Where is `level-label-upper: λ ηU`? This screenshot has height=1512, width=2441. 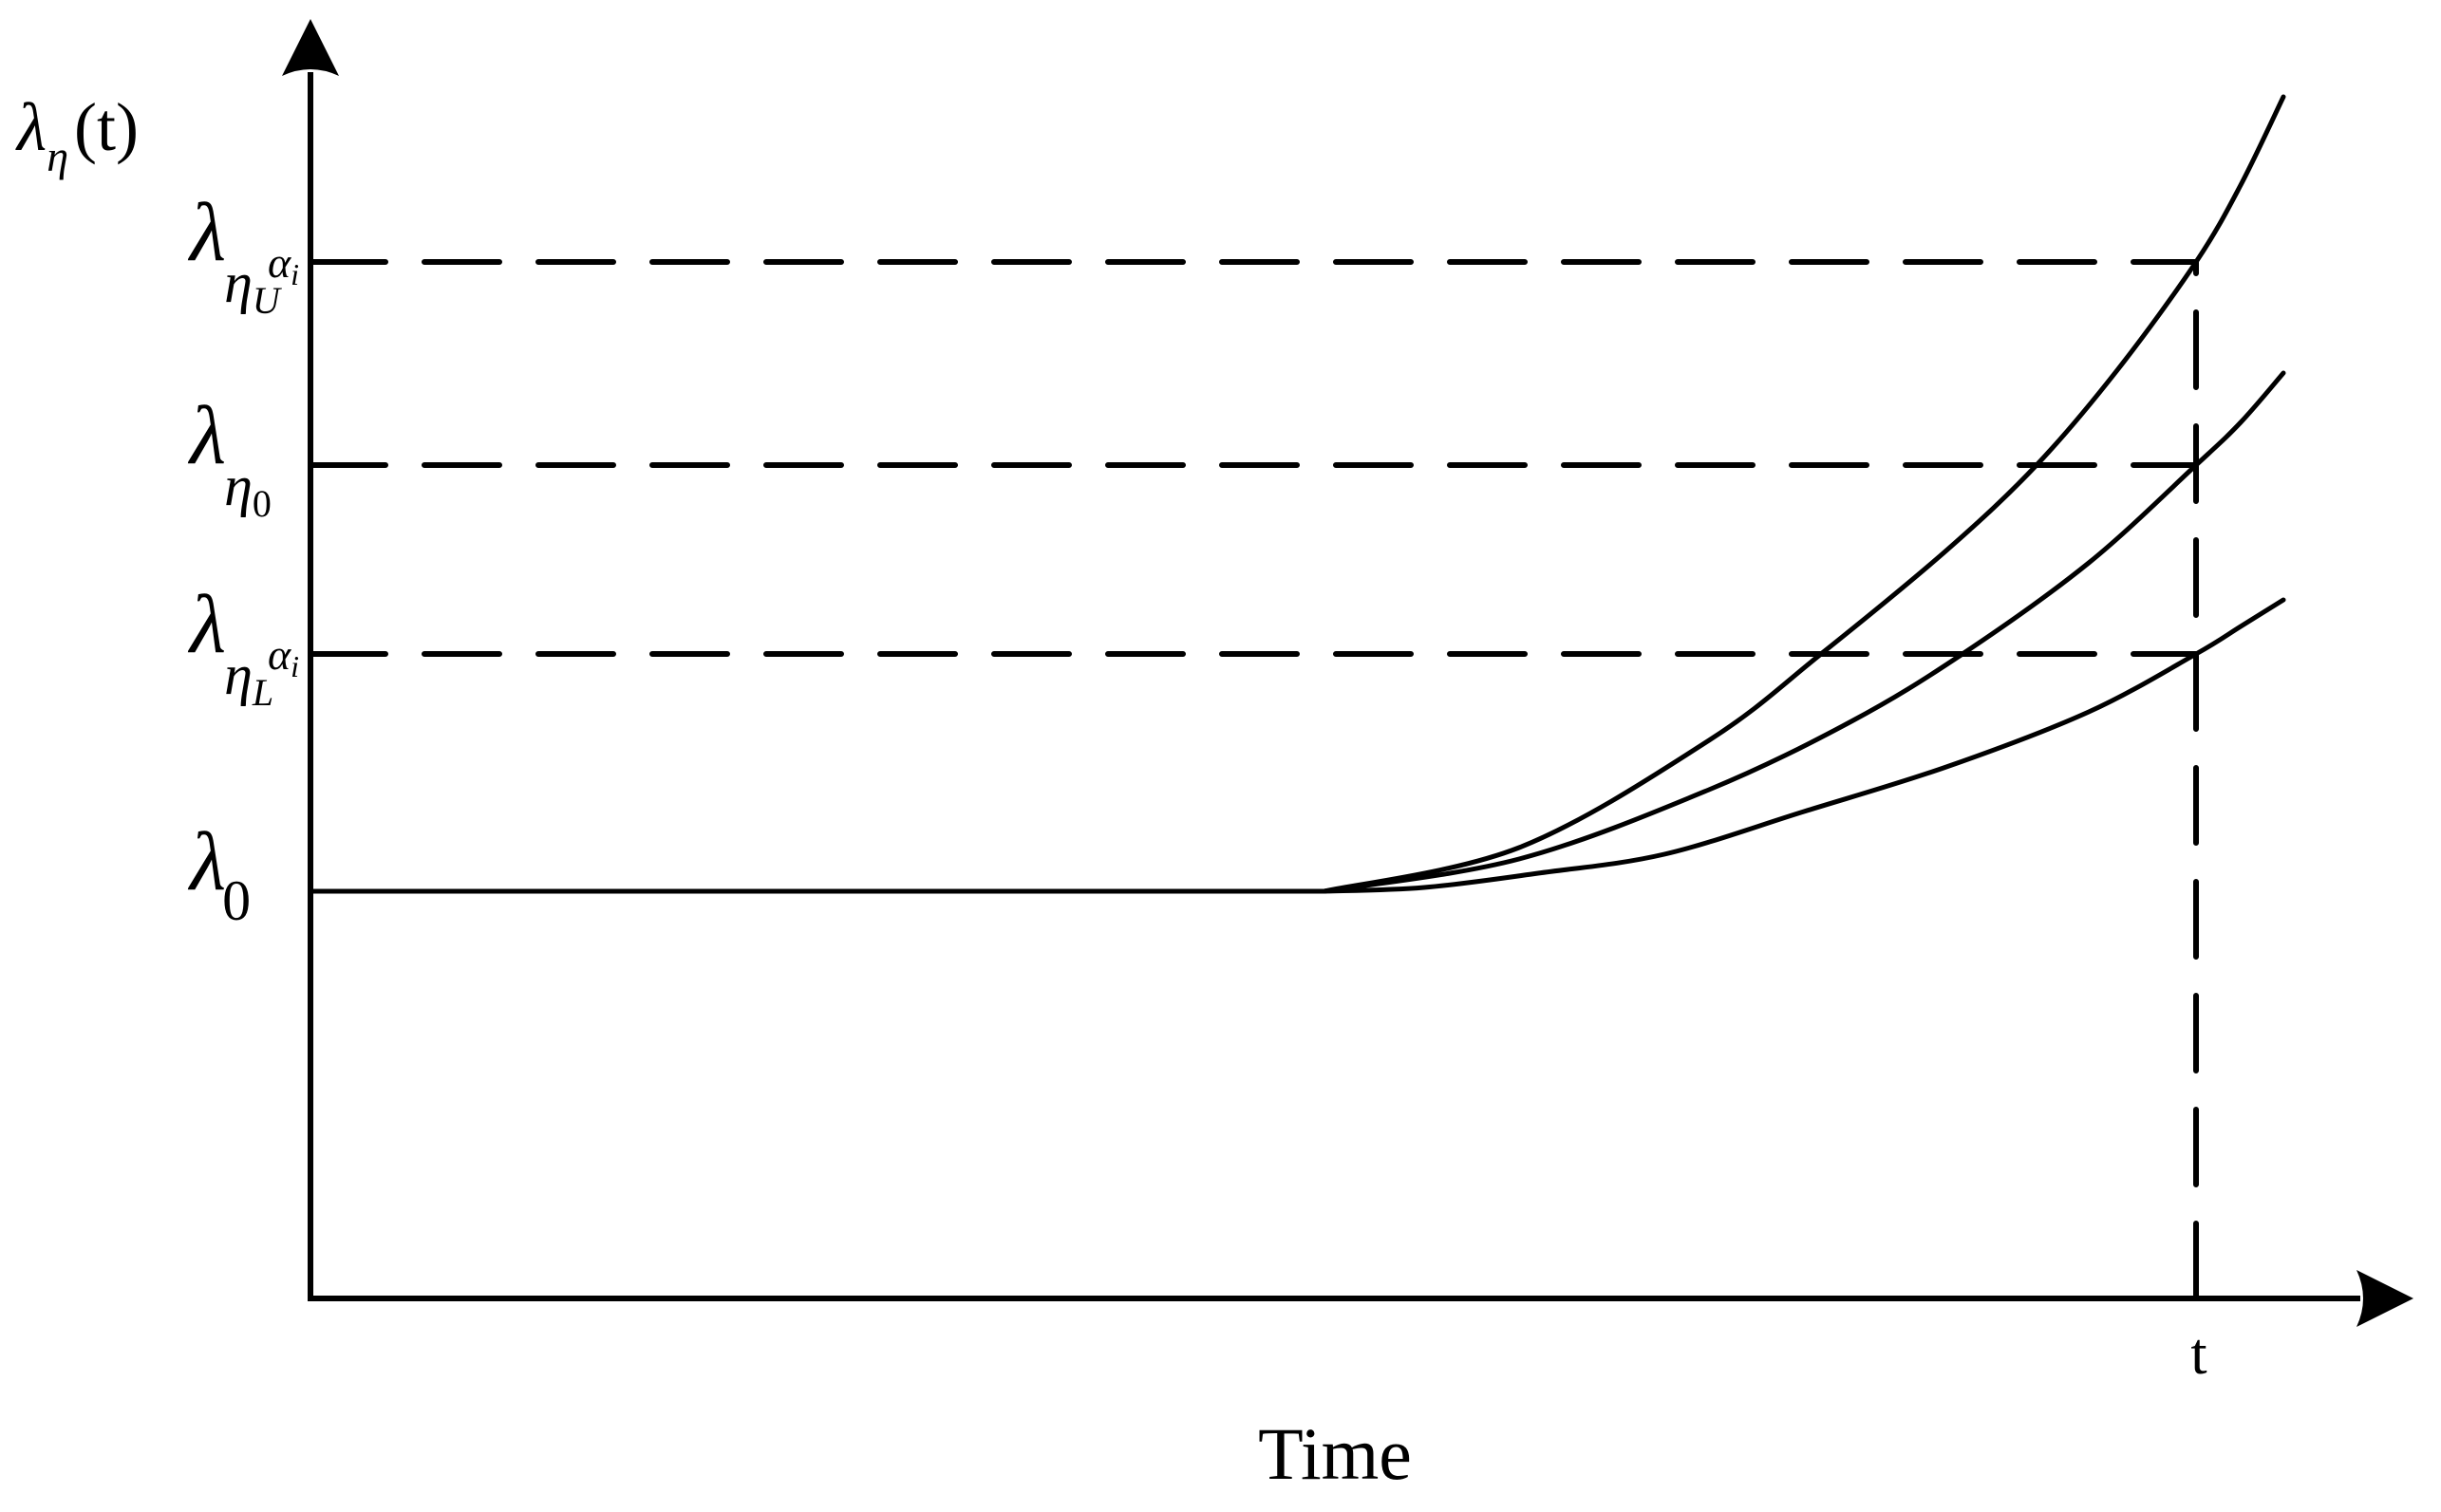
level-label-upper: λ ηU is located at coordinates (235, 254).